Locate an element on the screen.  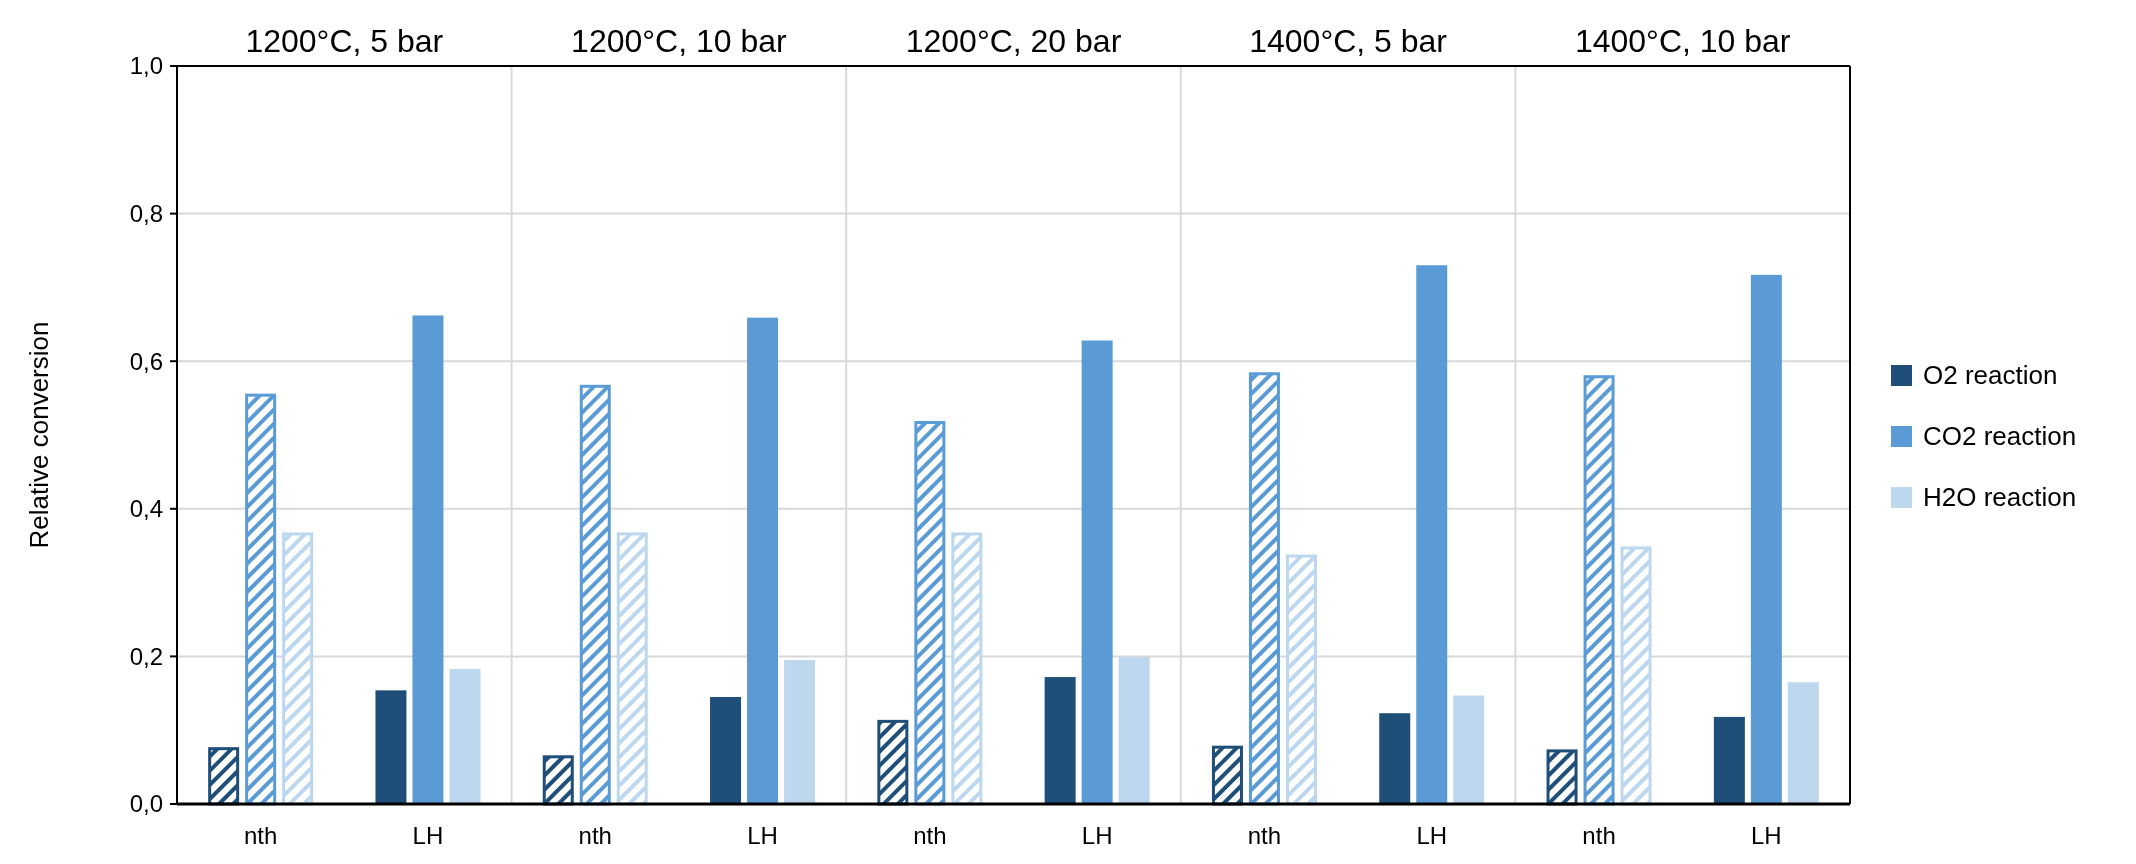
y-tick-label: 0,6 is located at coordinates (146, 361).